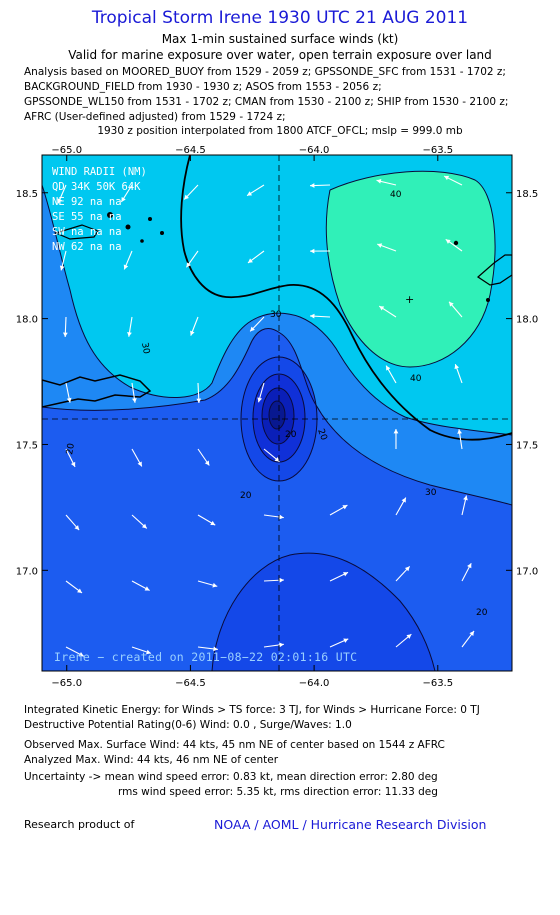  I want to click on wind-radii-header: QD 34K 50K 64K, so click(96, 187).